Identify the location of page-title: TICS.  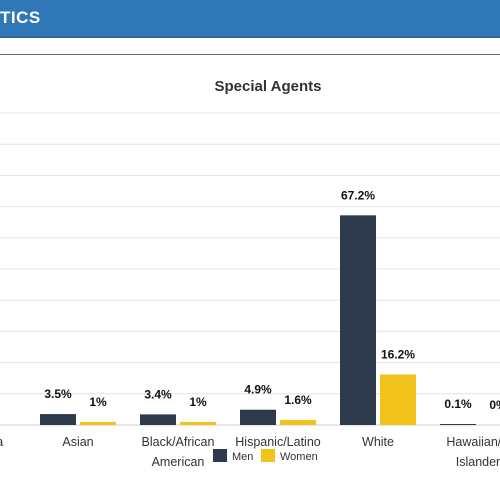
(20, 17).